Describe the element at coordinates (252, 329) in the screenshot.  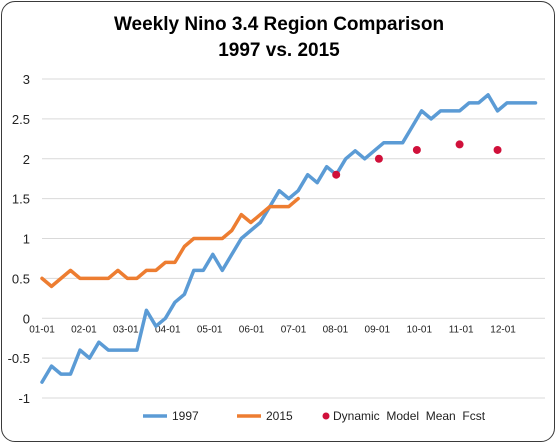
I see `x-tick-label: 06-01` at that location.